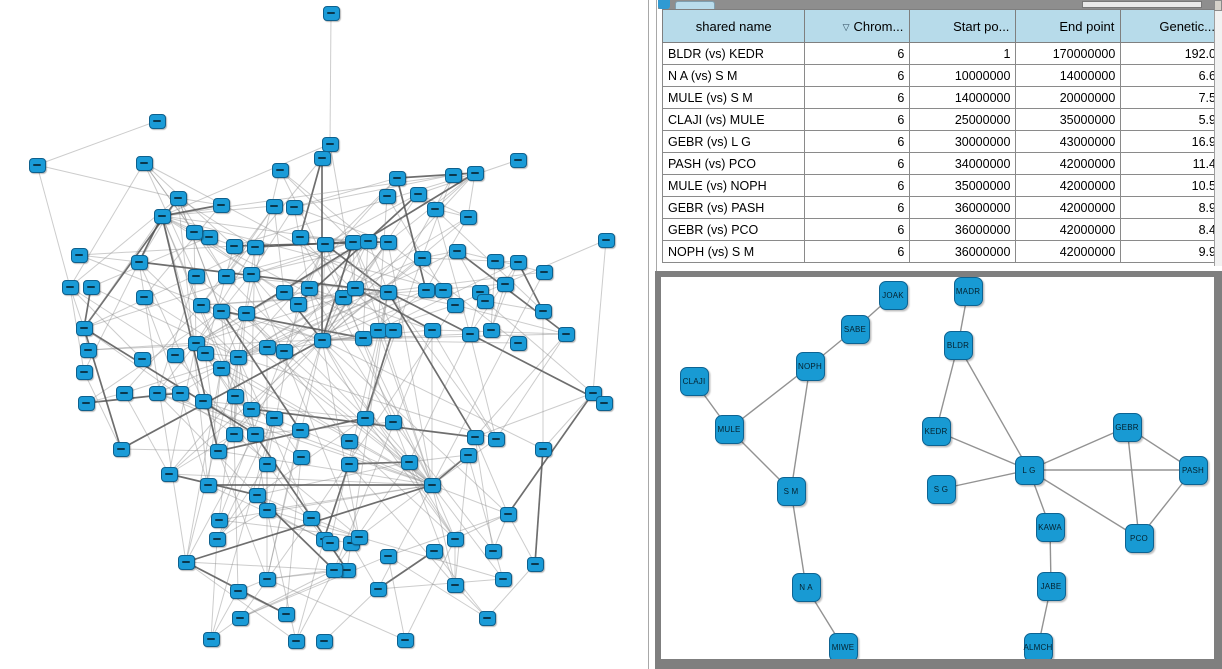  I want to click on cell-5-1: 6, so click(857, 163).